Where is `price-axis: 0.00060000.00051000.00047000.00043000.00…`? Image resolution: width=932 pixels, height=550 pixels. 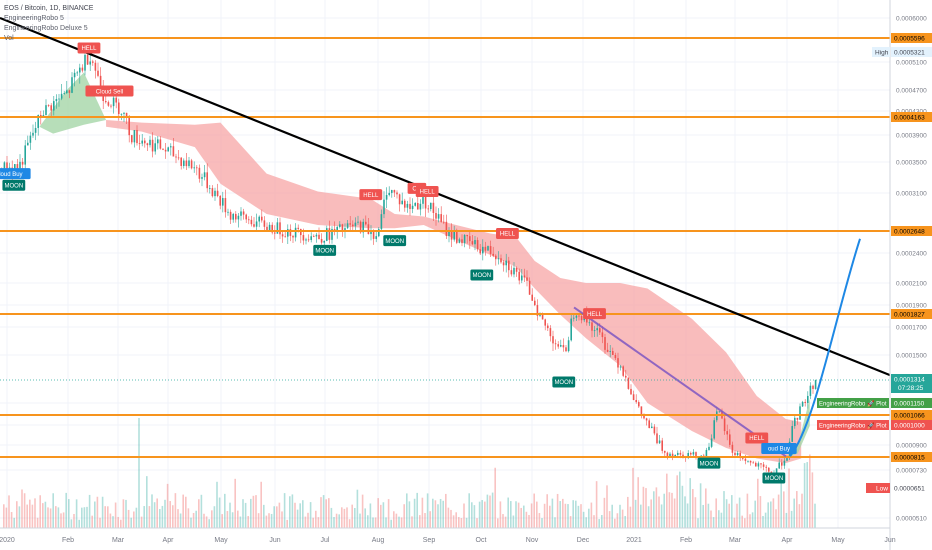
price-axis: 0.00060000.00051000.00047000.00043000.00… is located at coordinates (874, 275).